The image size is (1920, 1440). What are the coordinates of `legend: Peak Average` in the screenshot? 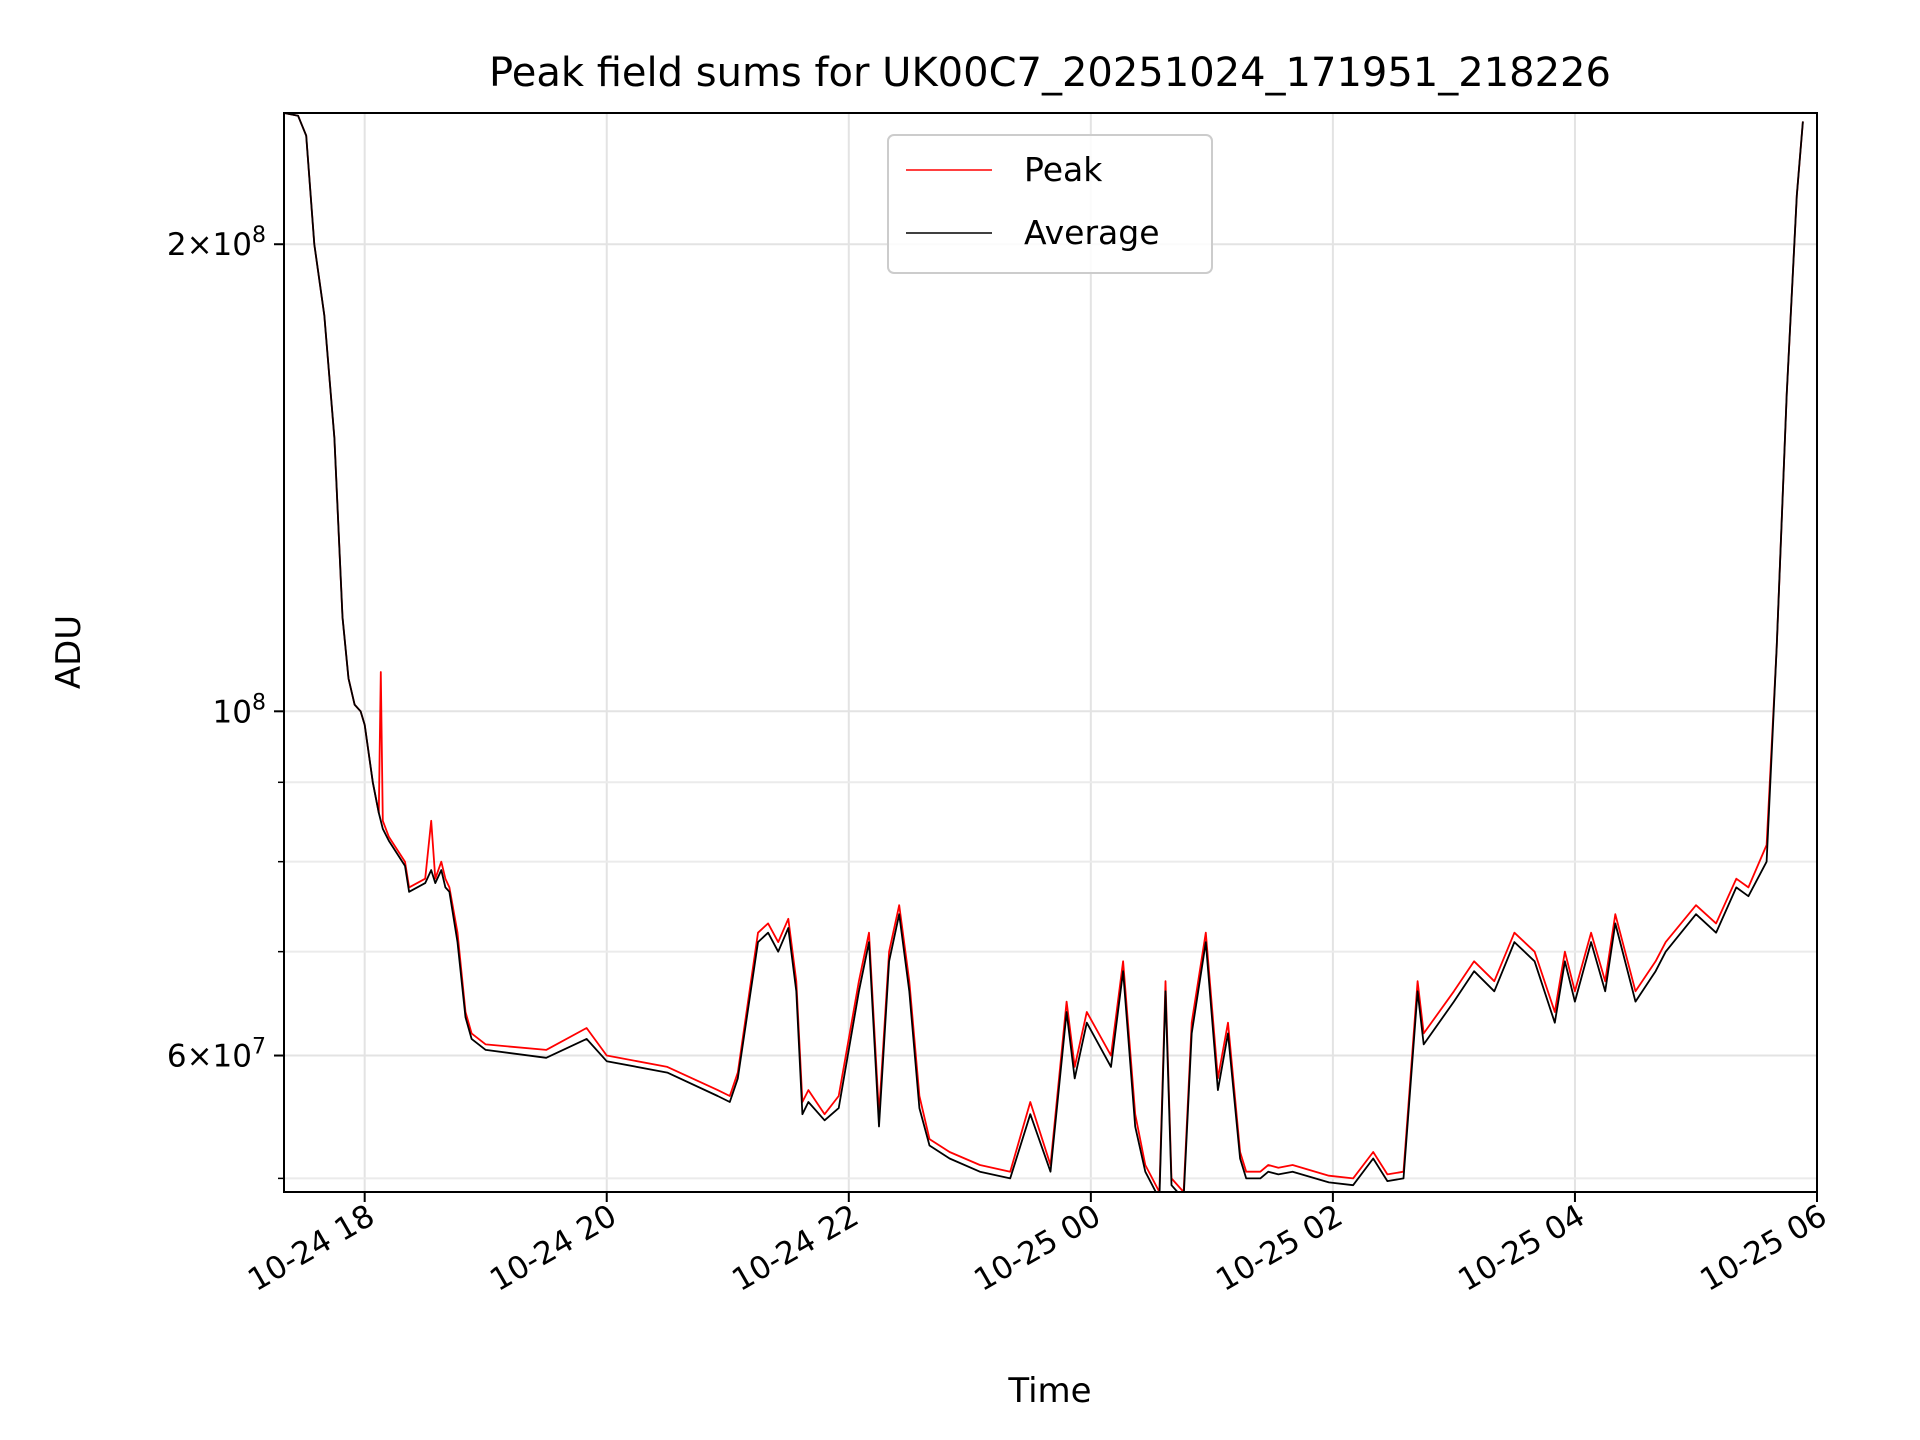 It's located at (1050, 204).